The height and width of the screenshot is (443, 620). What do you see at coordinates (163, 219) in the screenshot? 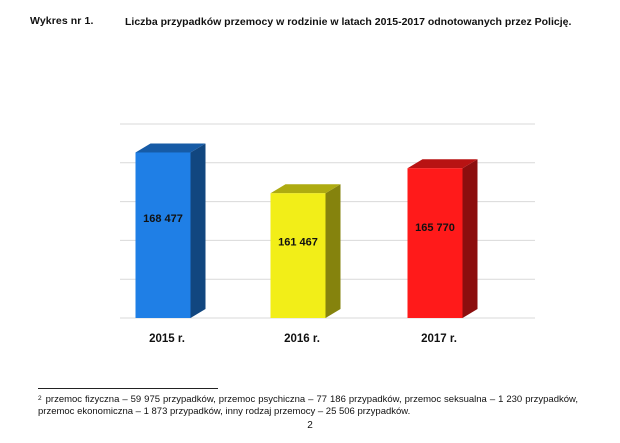
I see `bar-value-label: 168 477` at bounding box center [163, 219].